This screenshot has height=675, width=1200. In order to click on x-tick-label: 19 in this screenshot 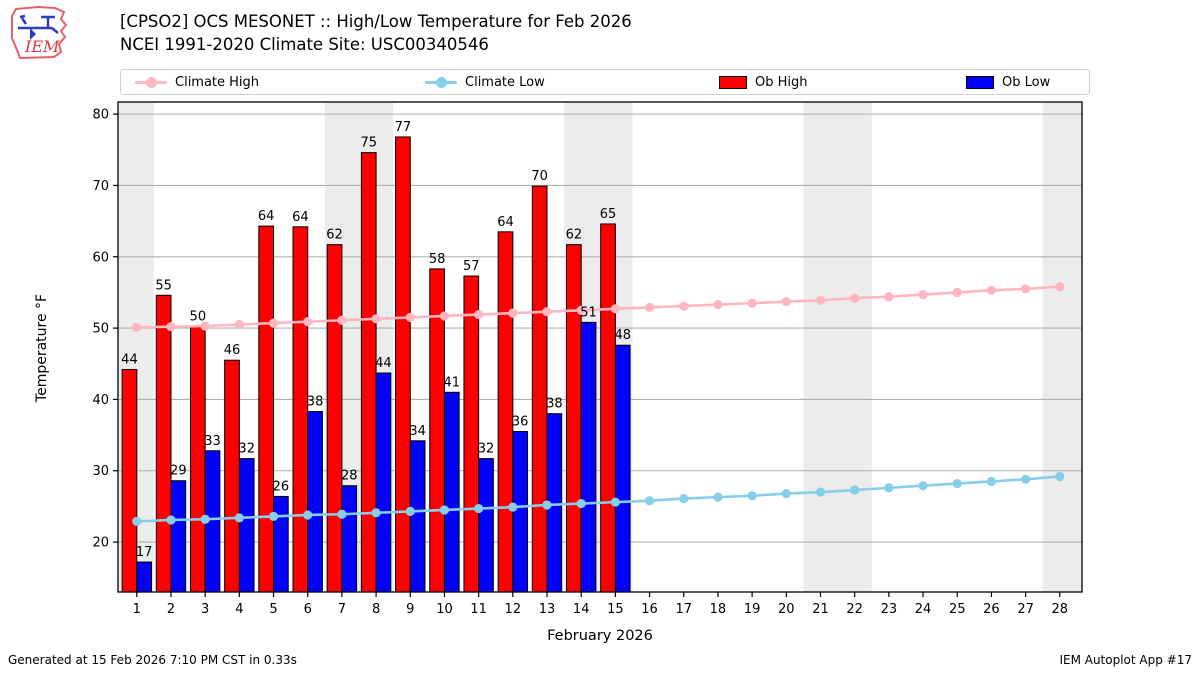, I will do `click(752, 609)`.